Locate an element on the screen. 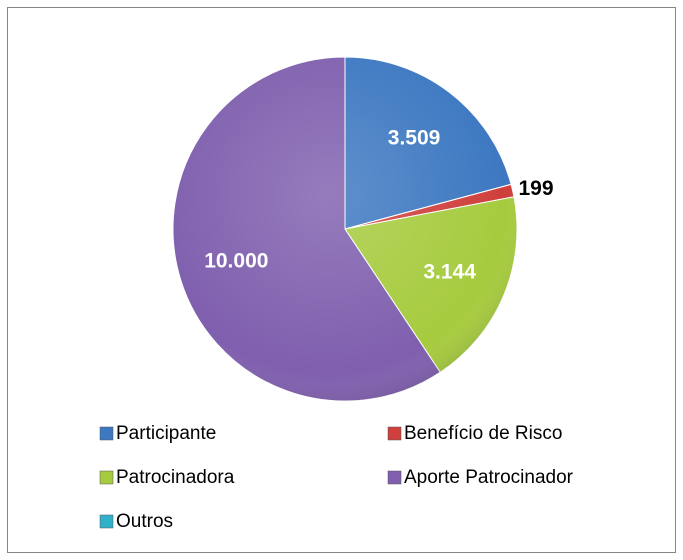 The height and width of the screenshot is (560, 683). legend-label: Patrocinadora is located at coordinates (175, 477).